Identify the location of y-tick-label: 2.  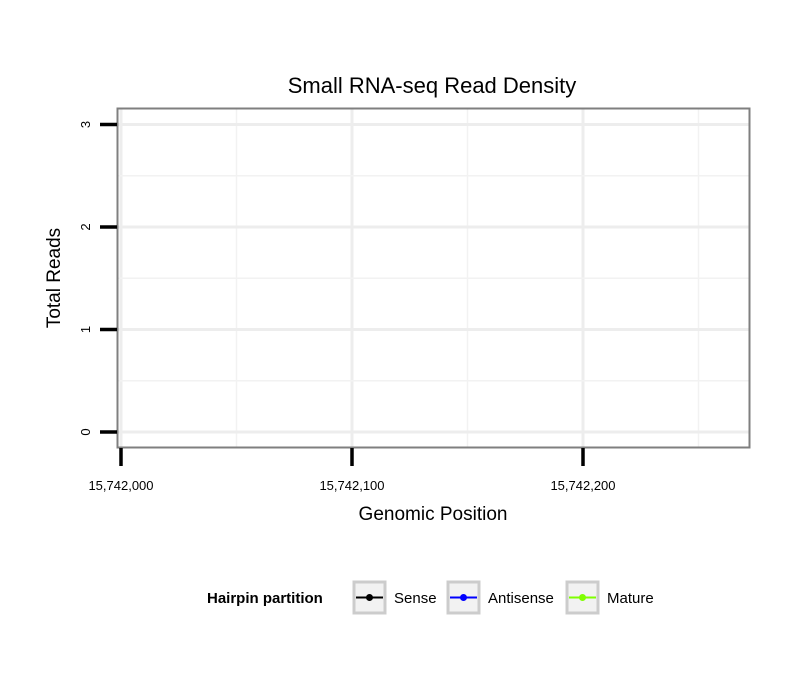
(85, 226).